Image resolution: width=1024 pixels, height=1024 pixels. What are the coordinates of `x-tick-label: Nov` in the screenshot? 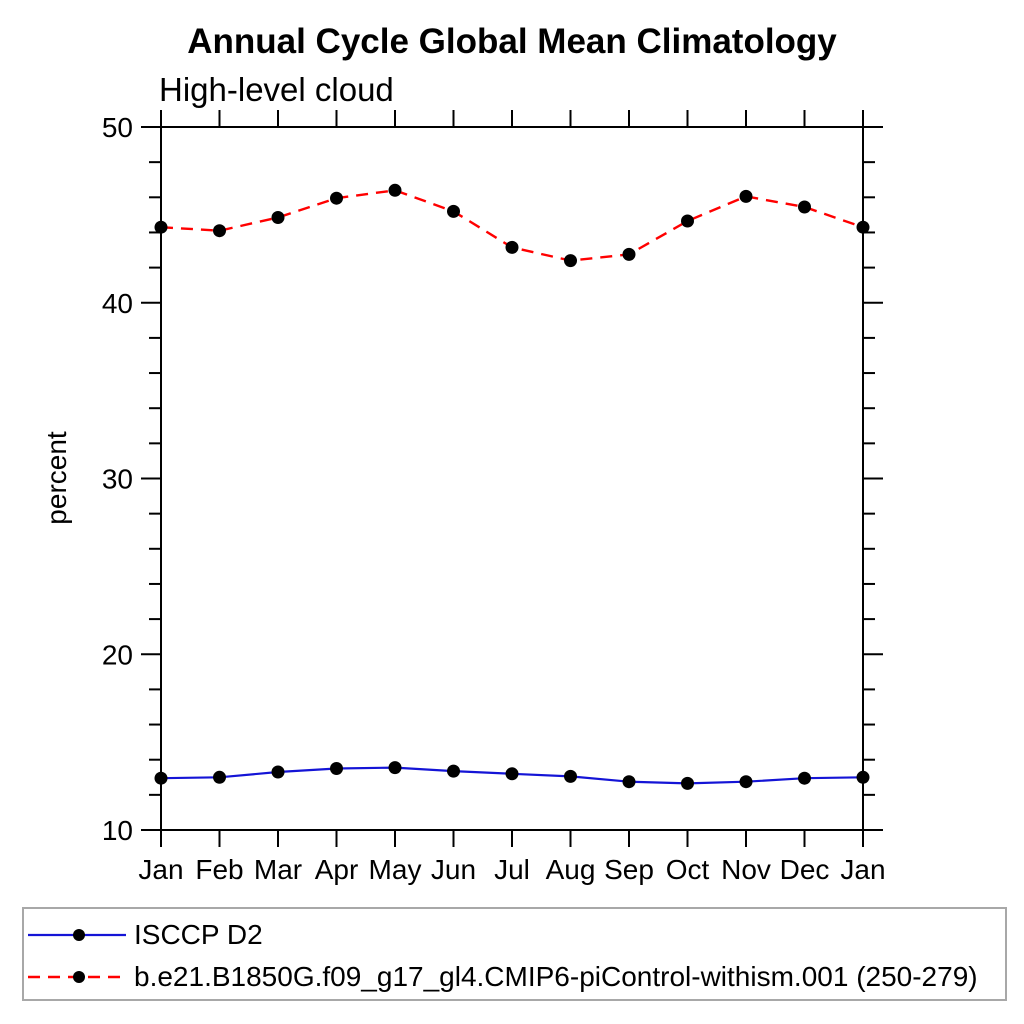 It's located at (746, 869).